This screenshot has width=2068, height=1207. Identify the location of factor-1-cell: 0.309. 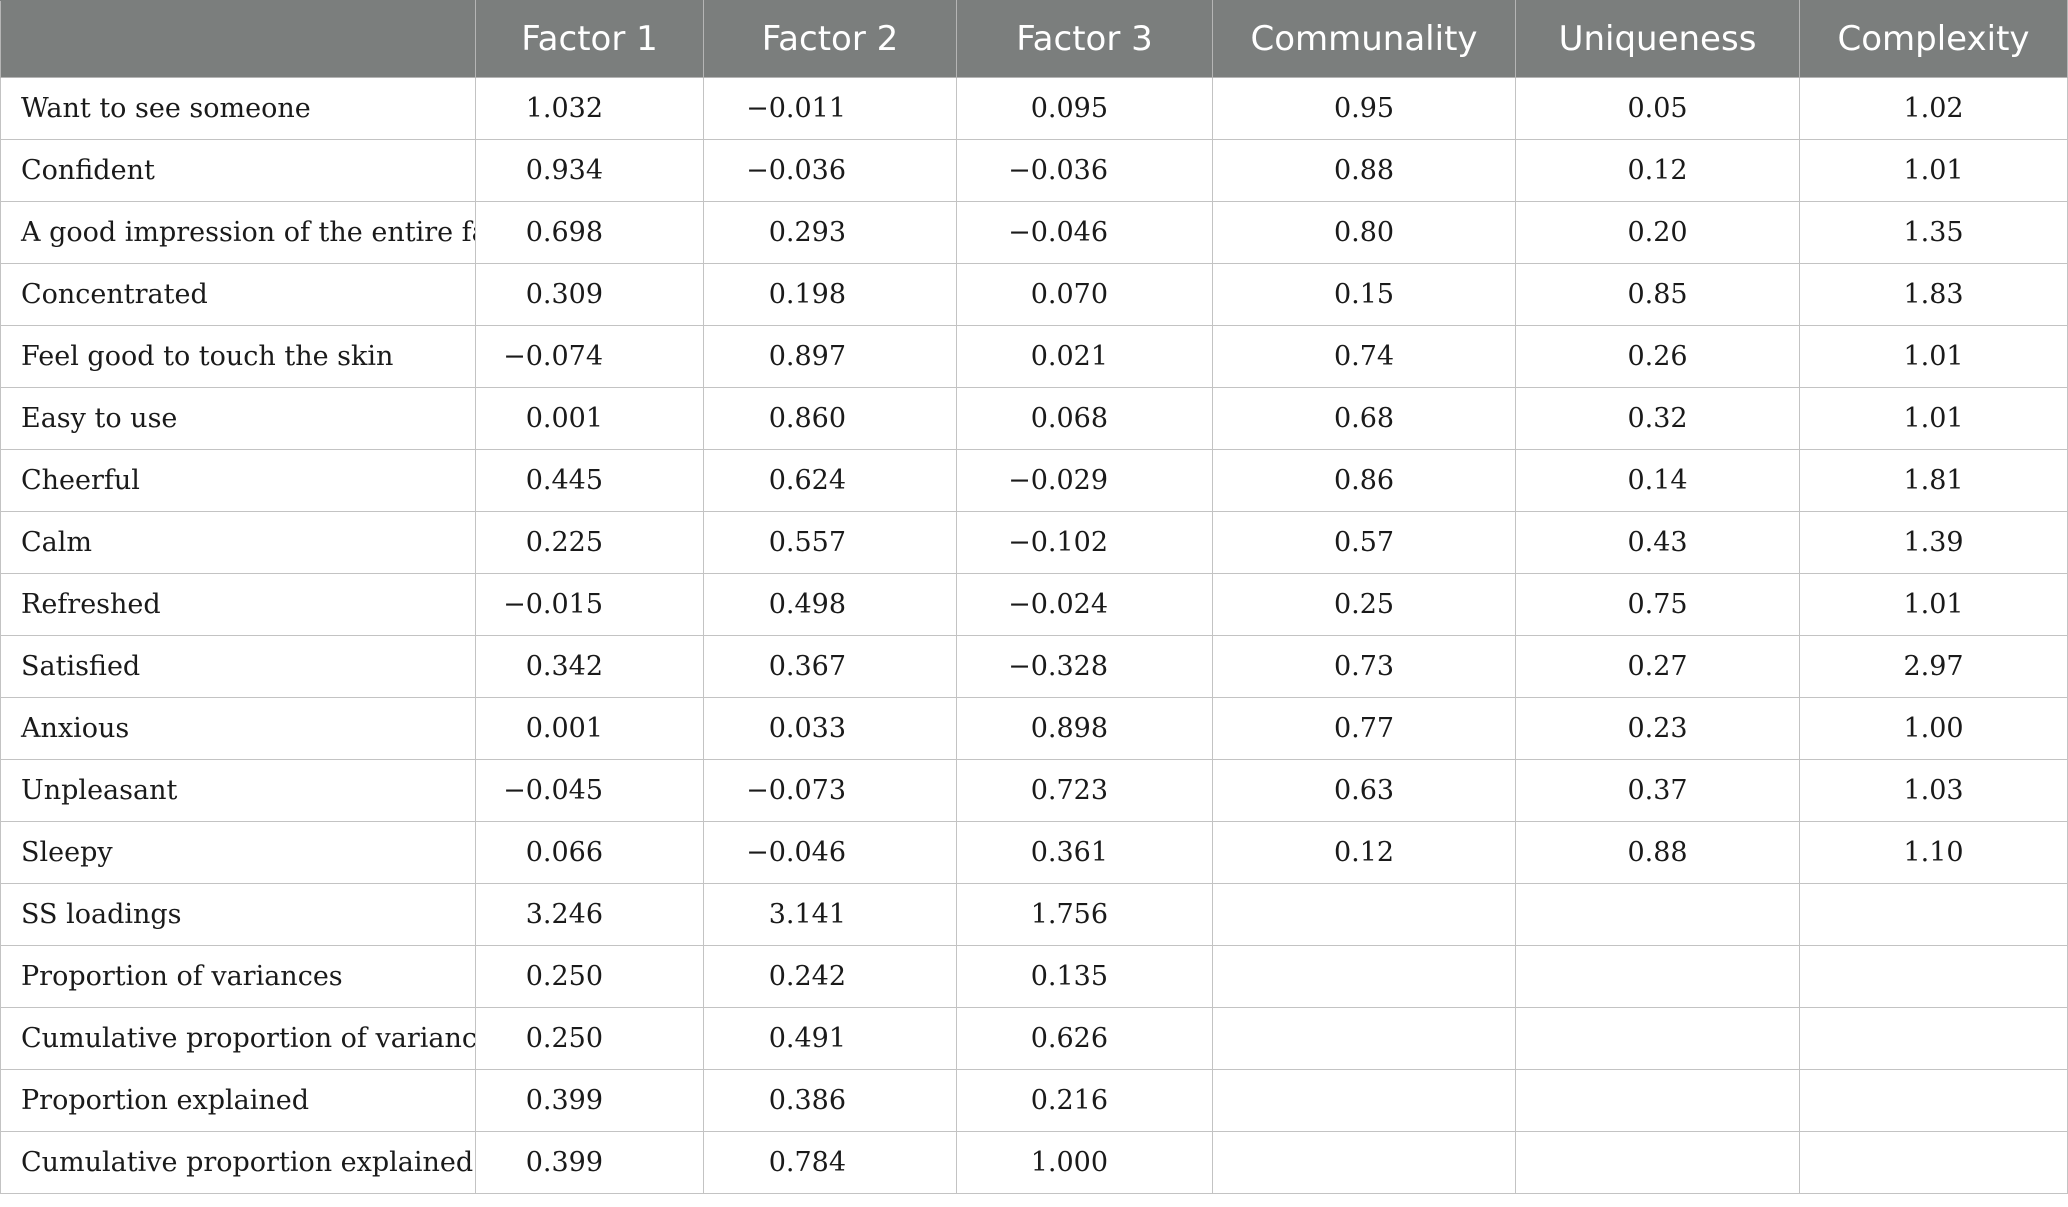
(589, 294).